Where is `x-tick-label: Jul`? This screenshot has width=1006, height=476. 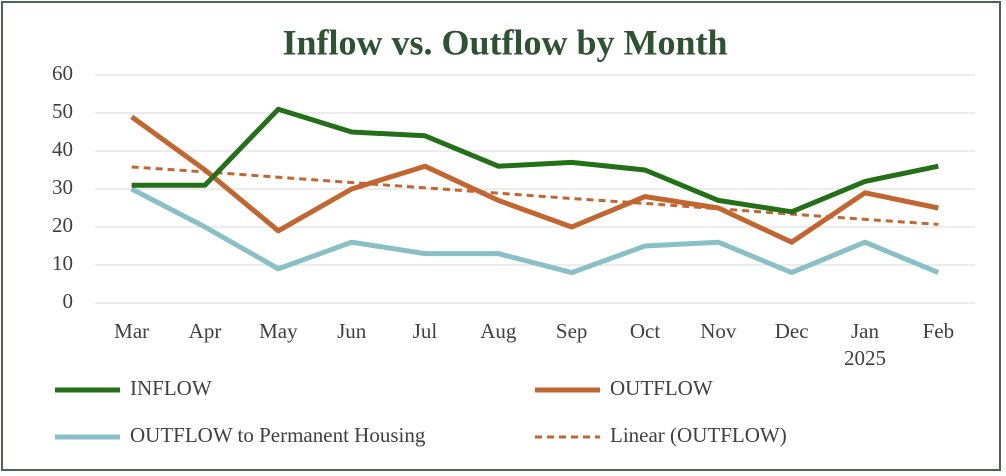
x-tick-label: Jul is located at coordinates (425, 331).